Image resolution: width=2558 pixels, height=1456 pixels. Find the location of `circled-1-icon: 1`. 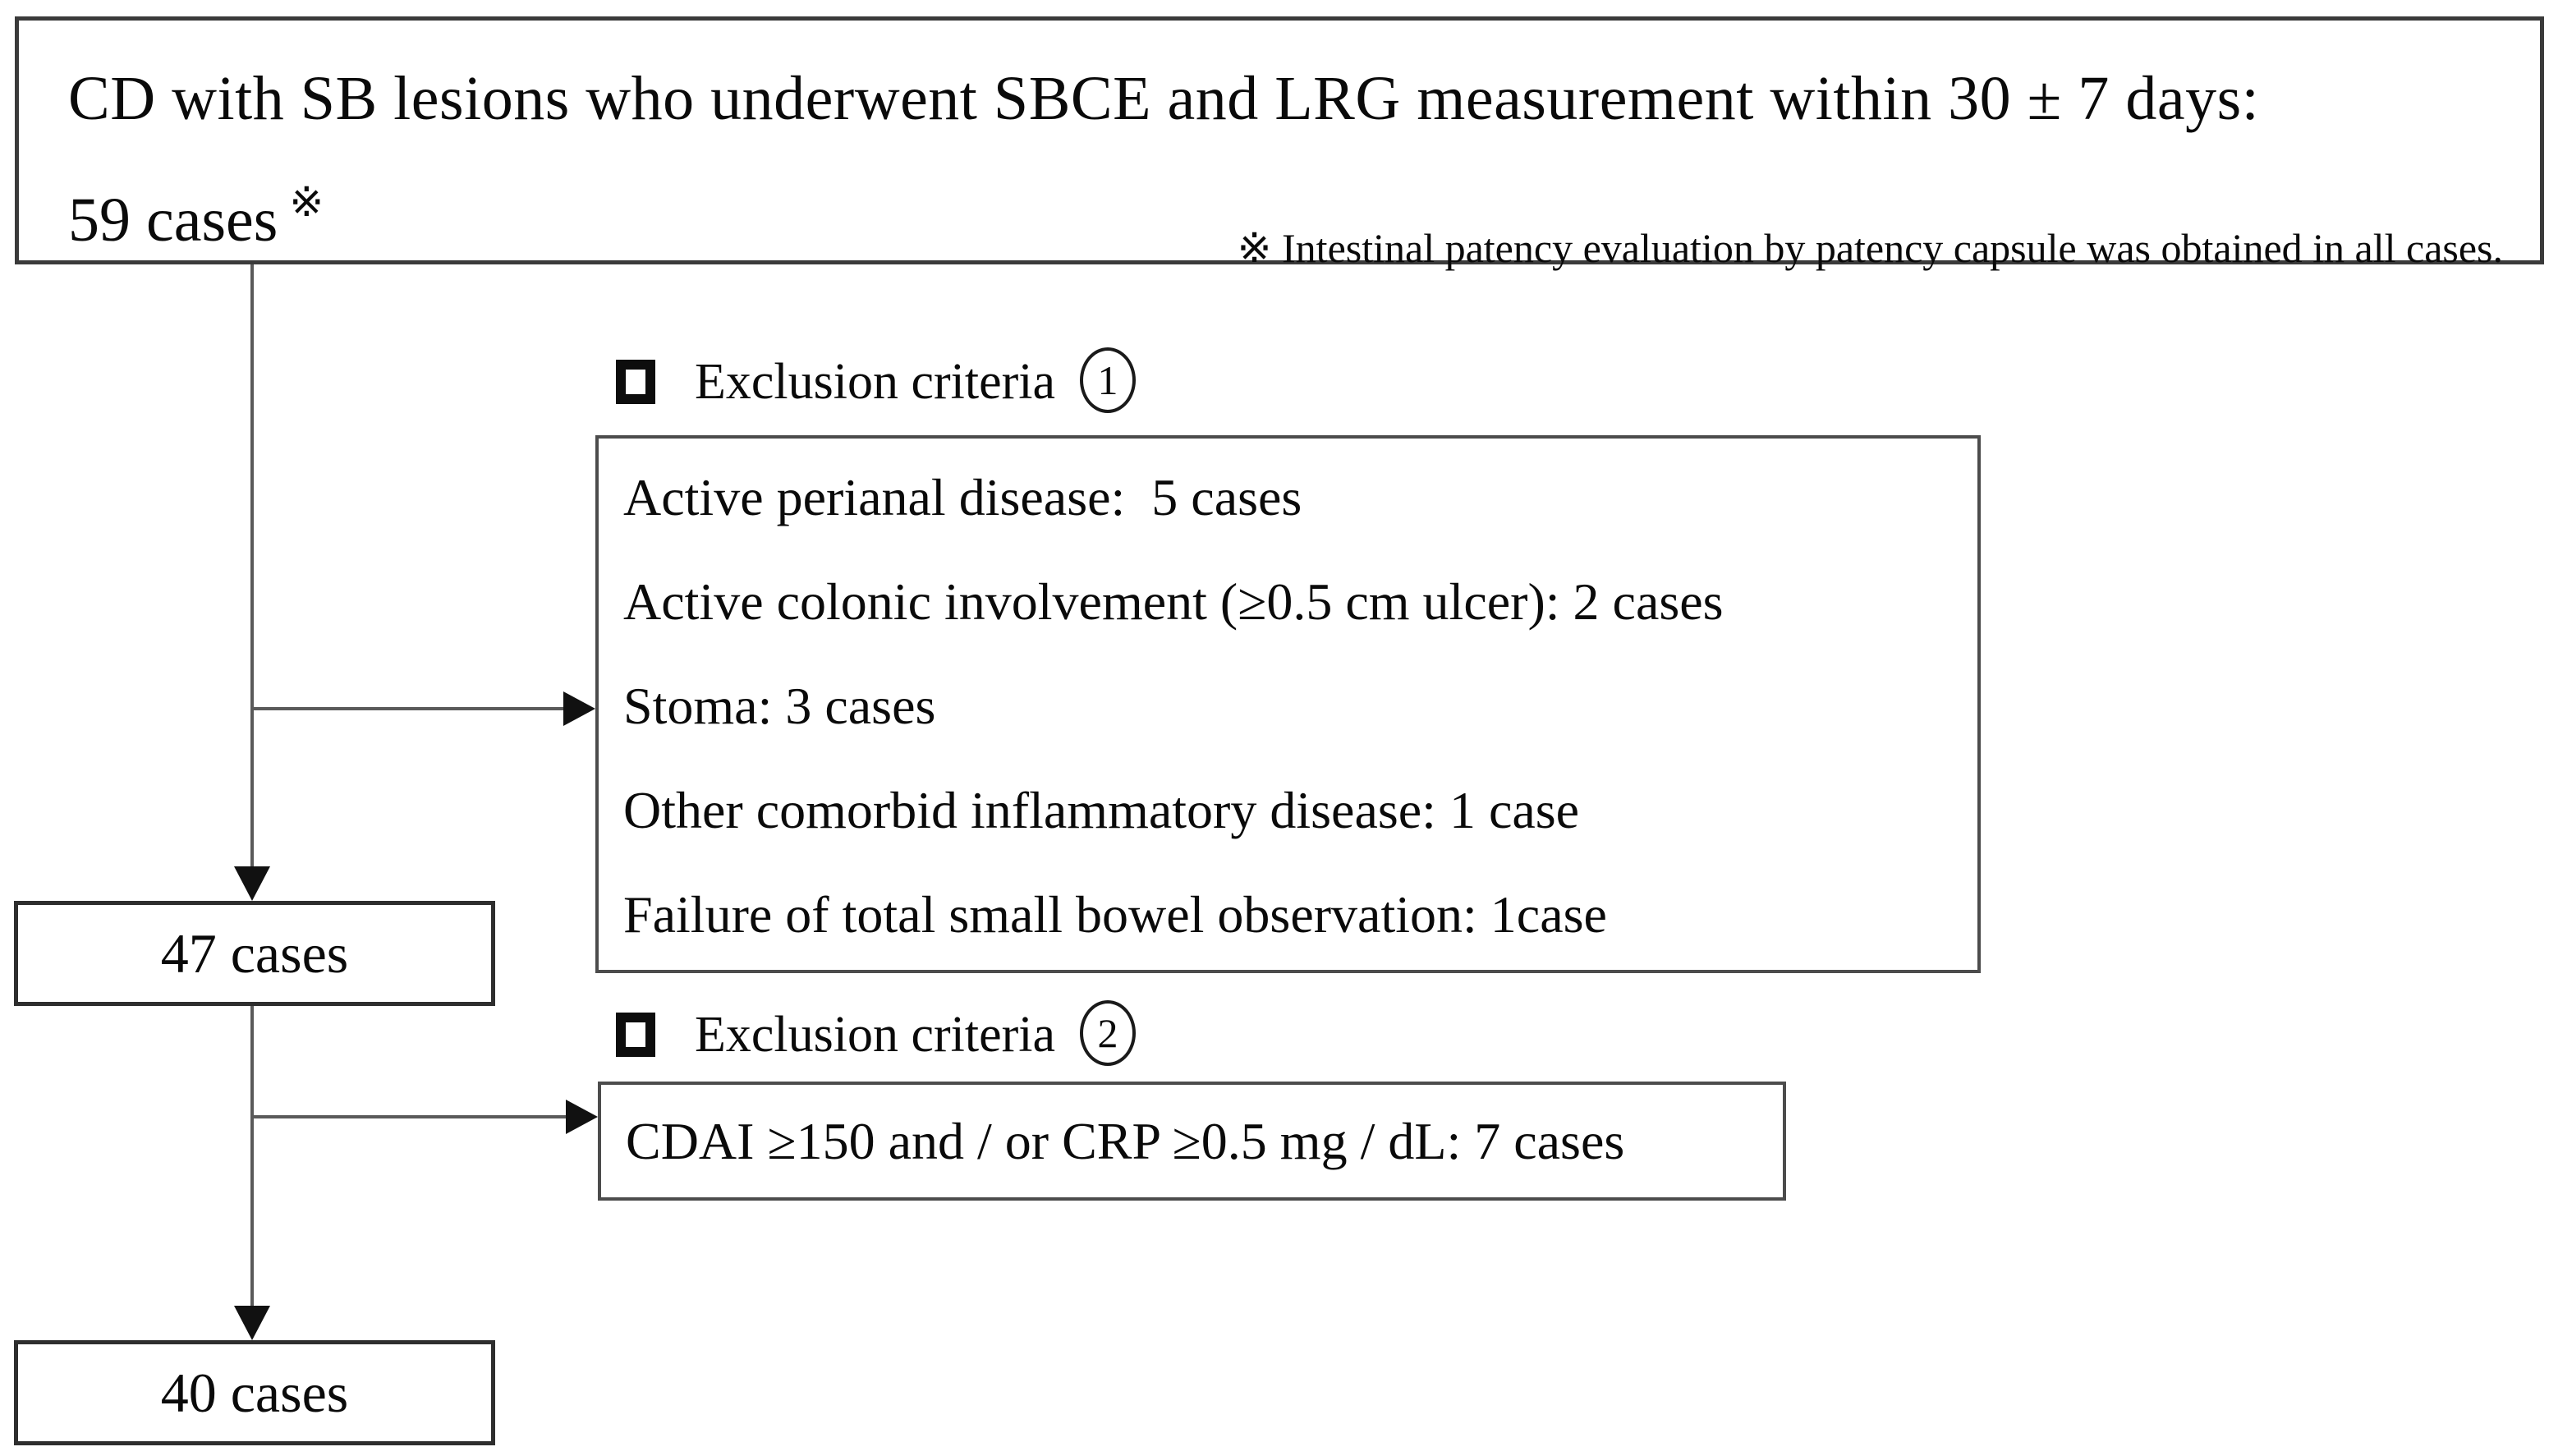

circled-1-icon: 1 is located at coordinates (1108, 380).